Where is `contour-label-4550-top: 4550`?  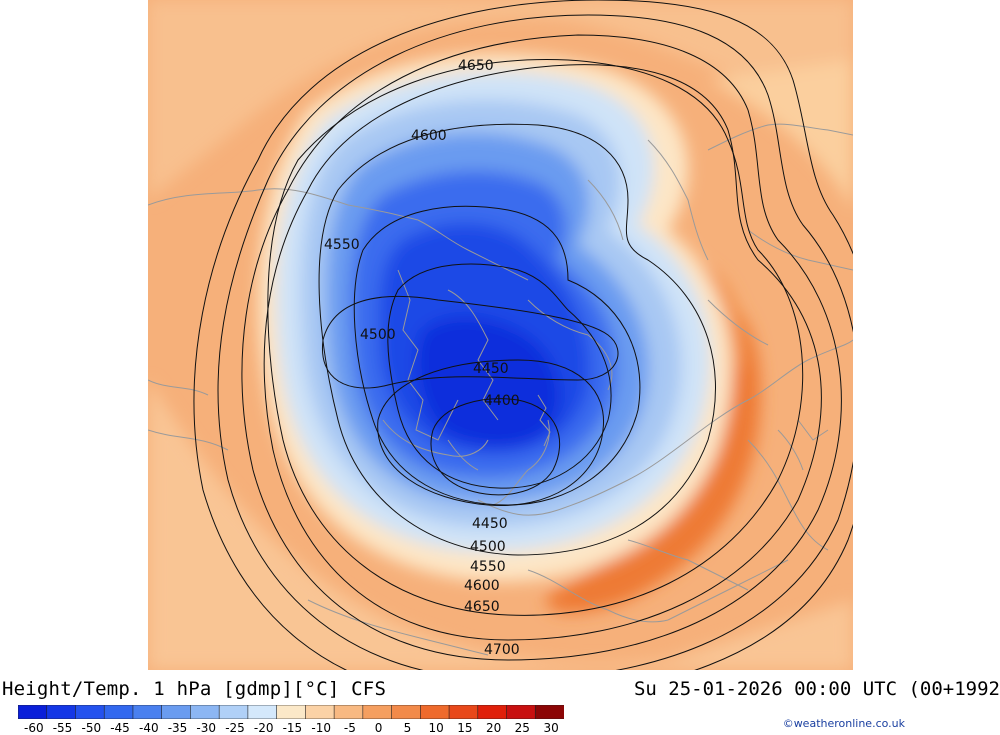
contour-label-4550-top: 4550 is located at coordinates (342, 245).